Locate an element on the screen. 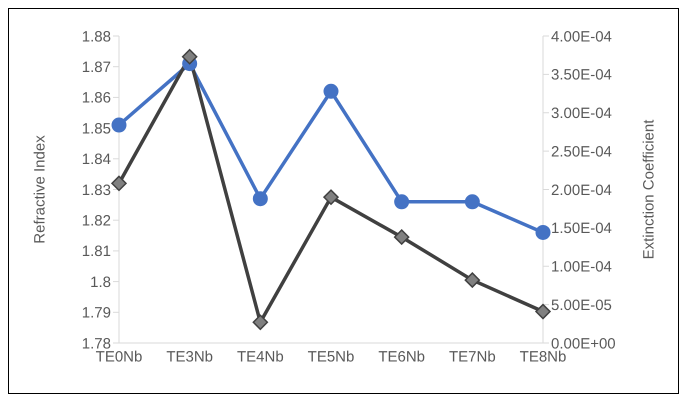 This screenshot has width=687, height=402. y2-tick-label: 2.00E-04 is located at coordinates (581, 190).